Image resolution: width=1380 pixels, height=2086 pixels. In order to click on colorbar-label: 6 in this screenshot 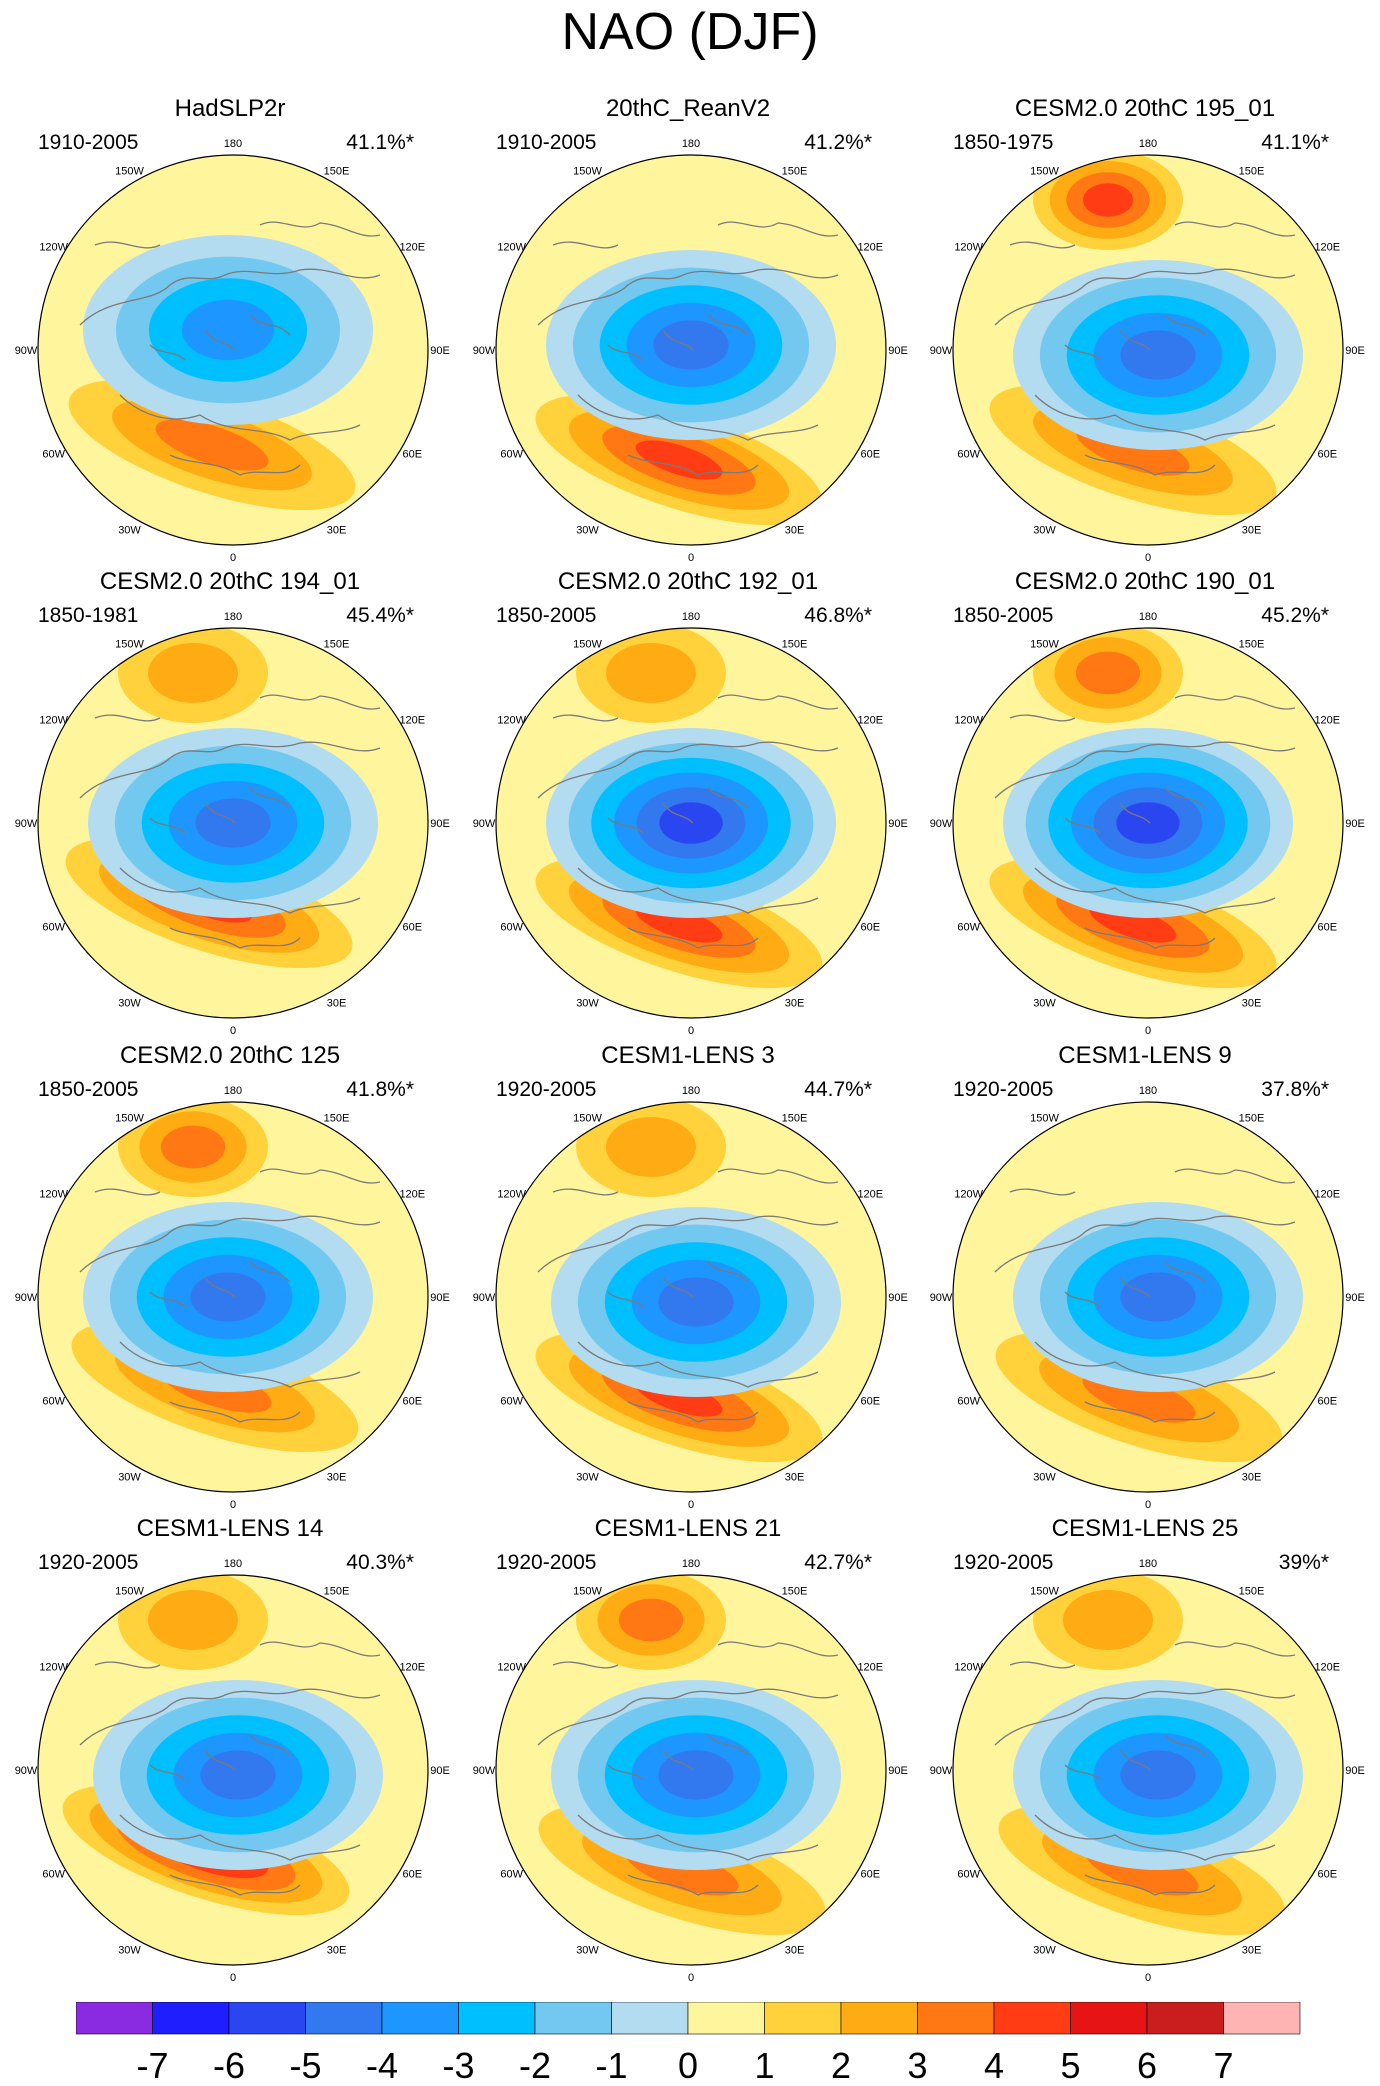, I will do `click(1147, 2065)`.